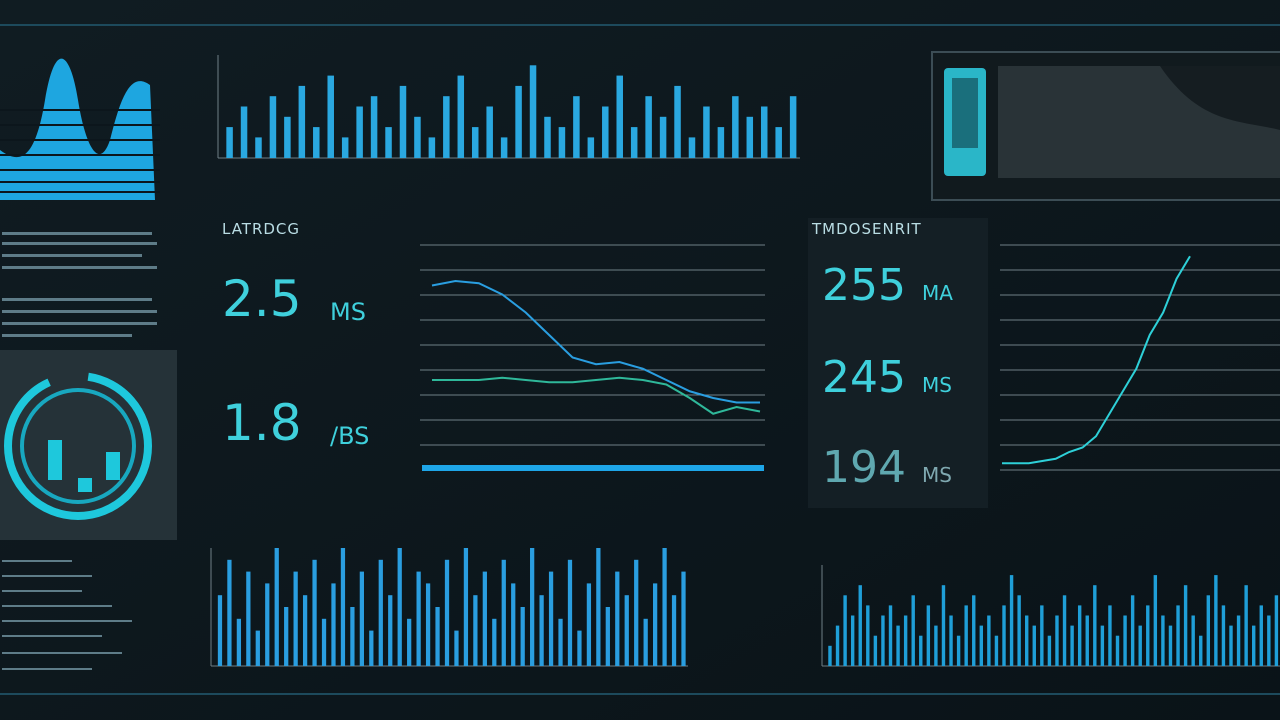  What do you see at coordinates (593, 468) in the screenshot?
I see `progress-bar` at bounding box center [593, 468].